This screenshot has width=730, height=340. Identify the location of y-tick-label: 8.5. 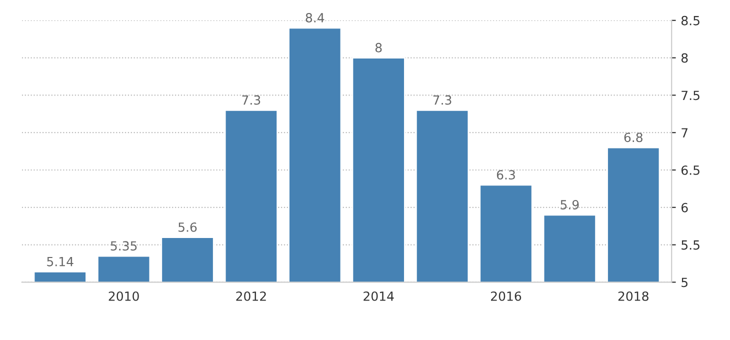
(690, 21).